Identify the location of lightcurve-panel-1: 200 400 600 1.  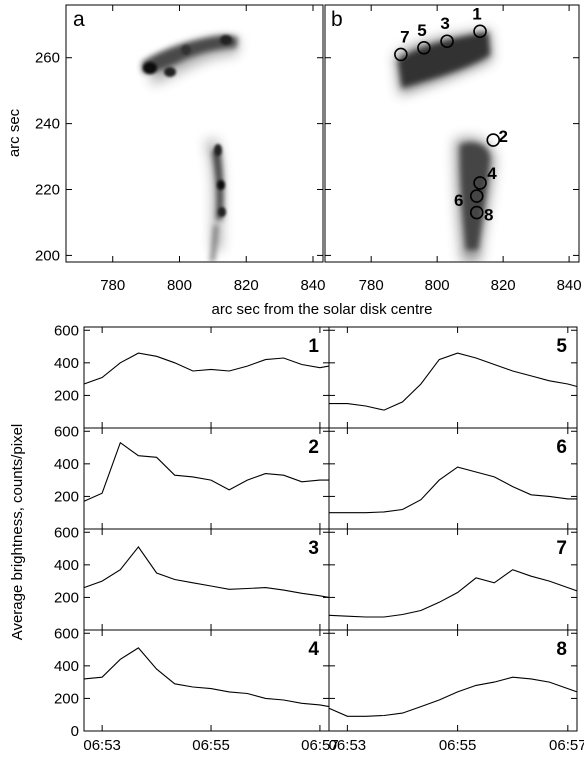
(192, 375).